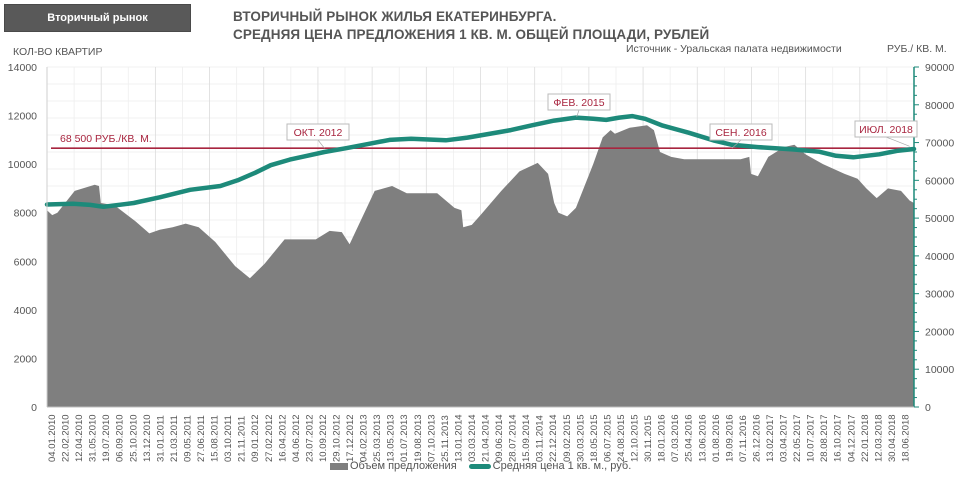 The width and height of the screenshot is (957, 477). I want to click on annotation-0: ОКТ. 2012, so click(318, 136).